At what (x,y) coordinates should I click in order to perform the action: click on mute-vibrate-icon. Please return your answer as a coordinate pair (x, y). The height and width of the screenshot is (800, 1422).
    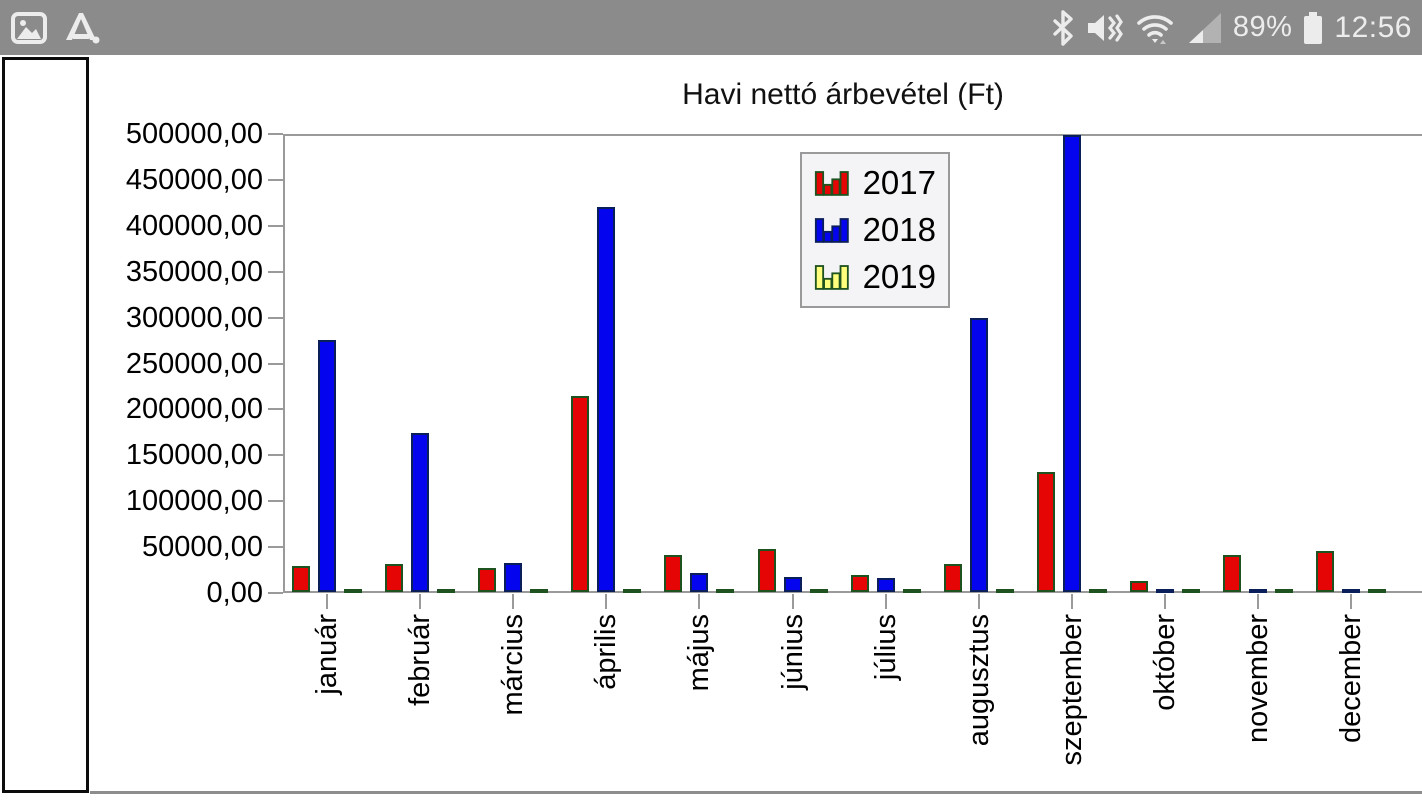
    Looking at the image, I should click on (1105, 27).